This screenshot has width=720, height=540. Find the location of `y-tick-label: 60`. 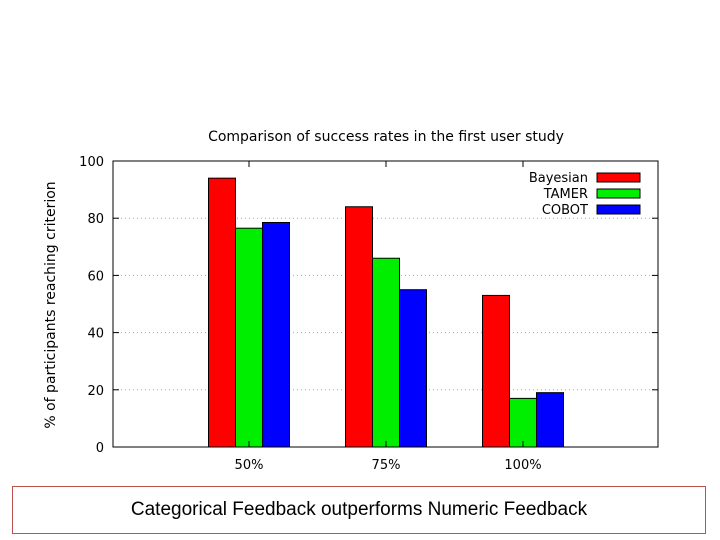

y-tick-label: 60 is located at coordinates (95, 276).